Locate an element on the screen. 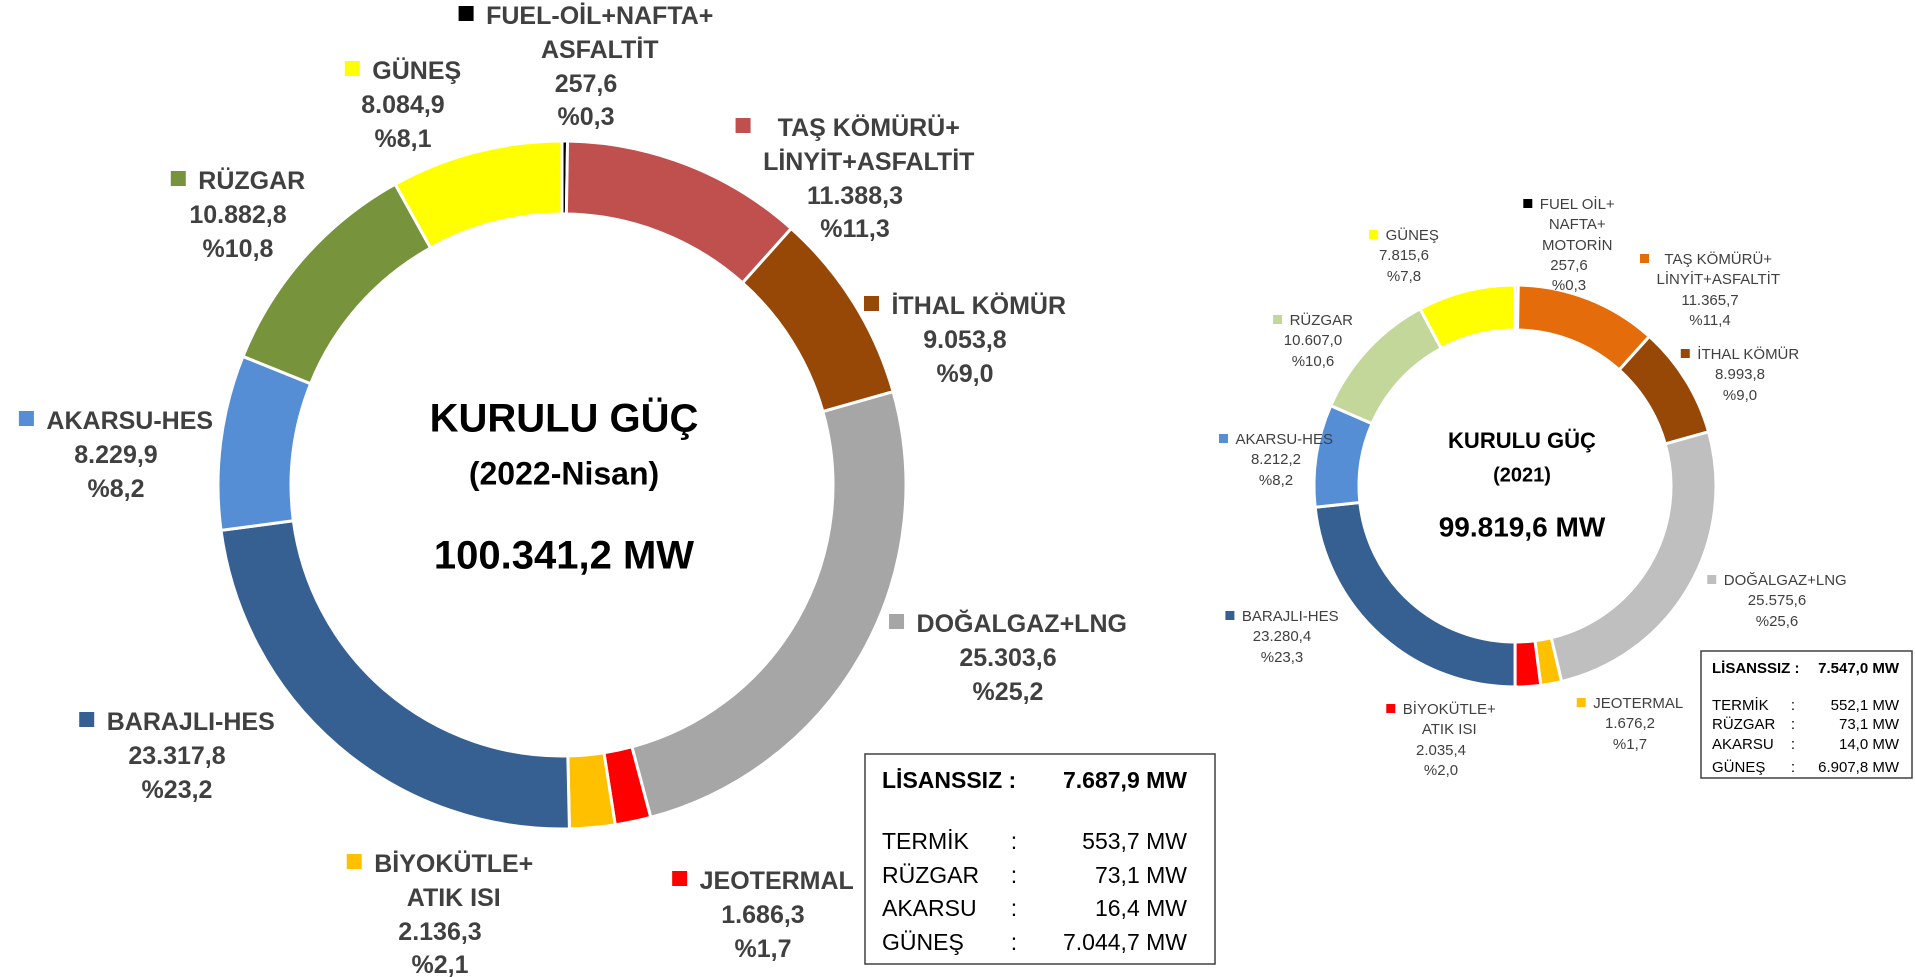  value-label: 8.229,9 is located at coordinates (116, 454).